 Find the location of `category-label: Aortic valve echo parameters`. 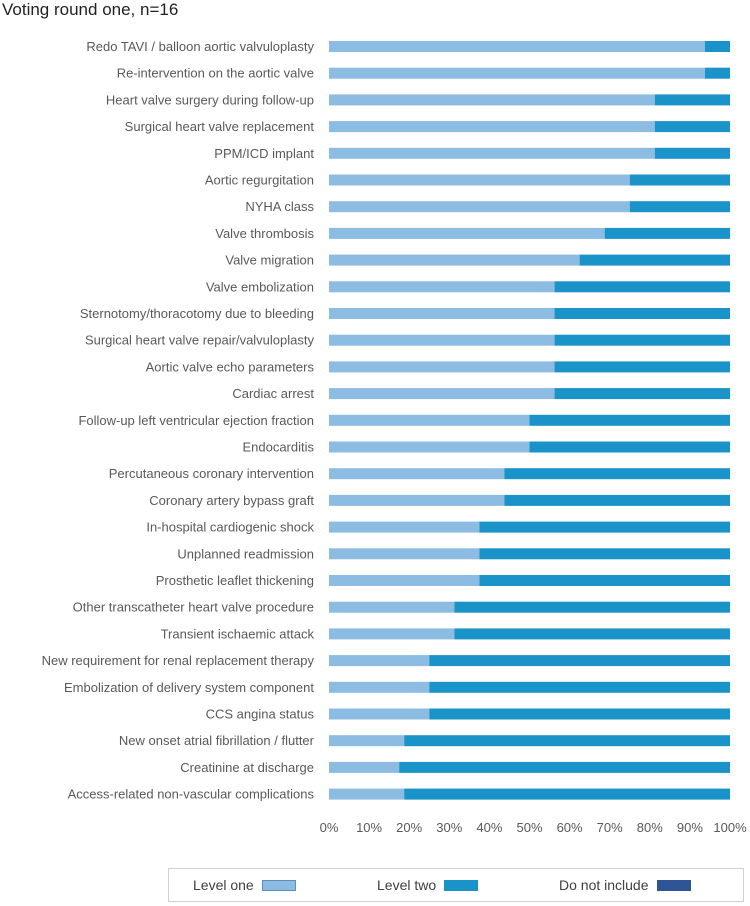

category-label: Aortic valve echo parameters is located at coordinates (230, 366).